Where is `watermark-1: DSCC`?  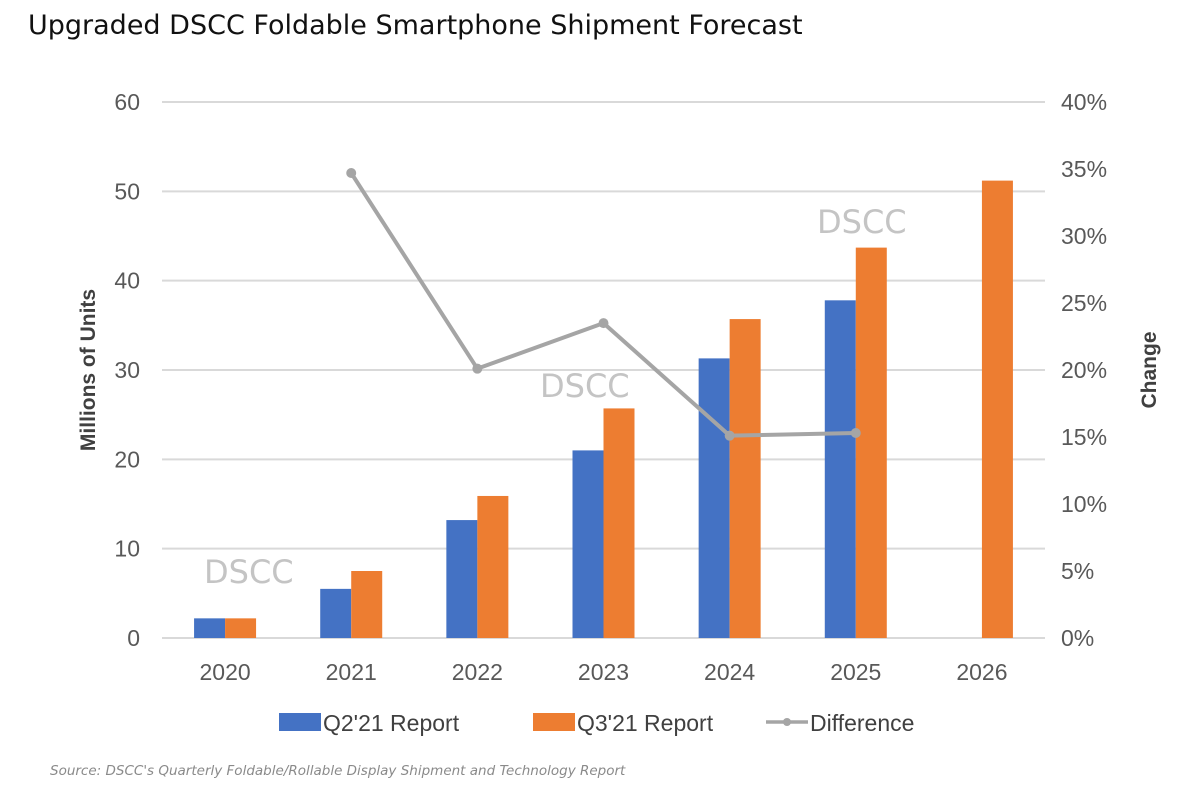 watermark-1: DSCC is located at coordinates (249, 572).